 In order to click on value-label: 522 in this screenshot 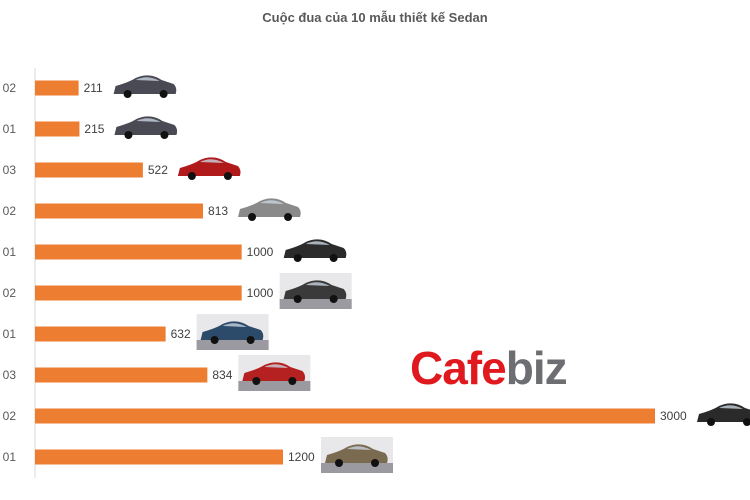, I will do `click(158, 170)`.